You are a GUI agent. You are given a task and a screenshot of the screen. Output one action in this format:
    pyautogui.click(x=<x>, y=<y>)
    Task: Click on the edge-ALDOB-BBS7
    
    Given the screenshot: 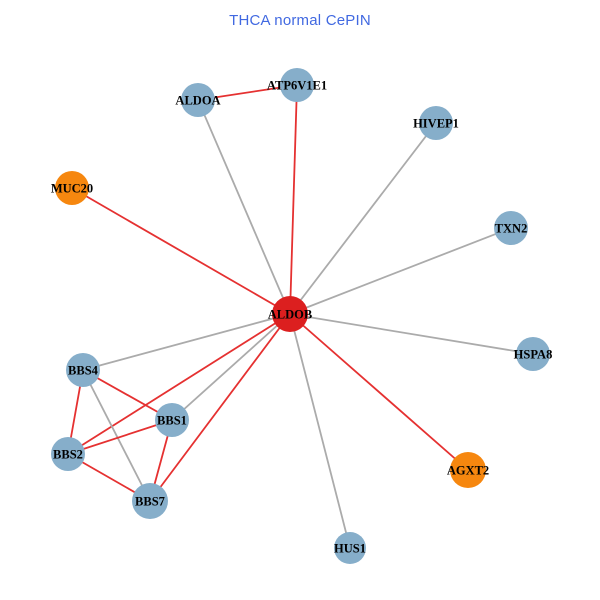 What is the action you would take?
    pyautogui.click(x=220, y=407)
    